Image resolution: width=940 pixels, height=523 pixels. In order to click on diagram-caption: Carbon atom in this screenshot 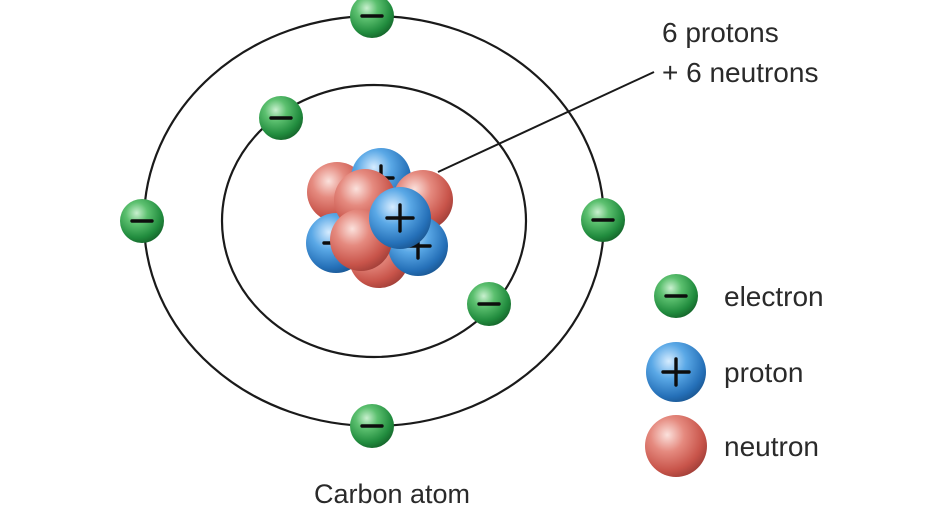, I will do `click(392, 494)`.